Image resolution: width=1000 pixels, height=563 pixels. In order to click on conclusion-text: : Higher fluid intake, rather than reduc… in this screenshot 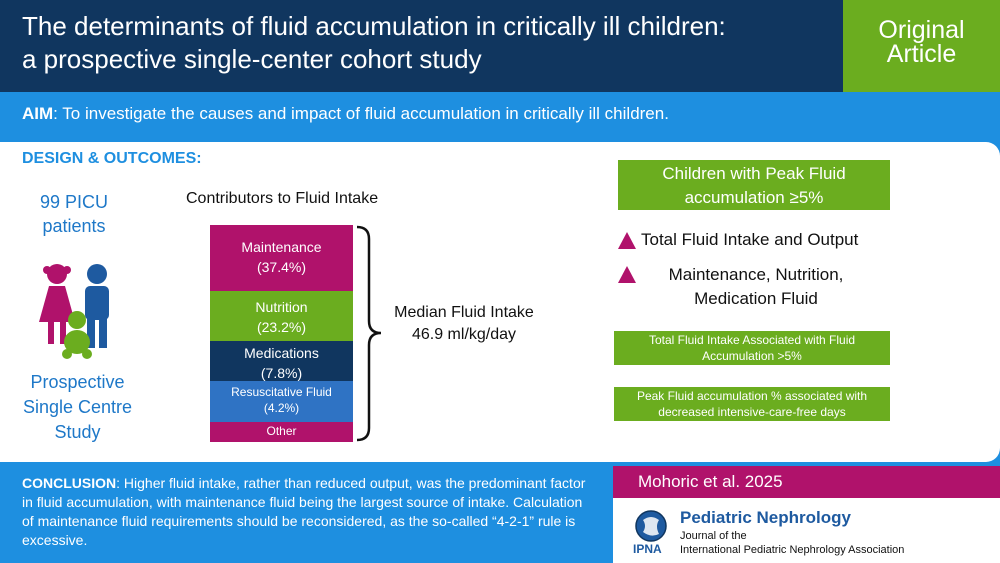, I will do `click(304, 511)`.